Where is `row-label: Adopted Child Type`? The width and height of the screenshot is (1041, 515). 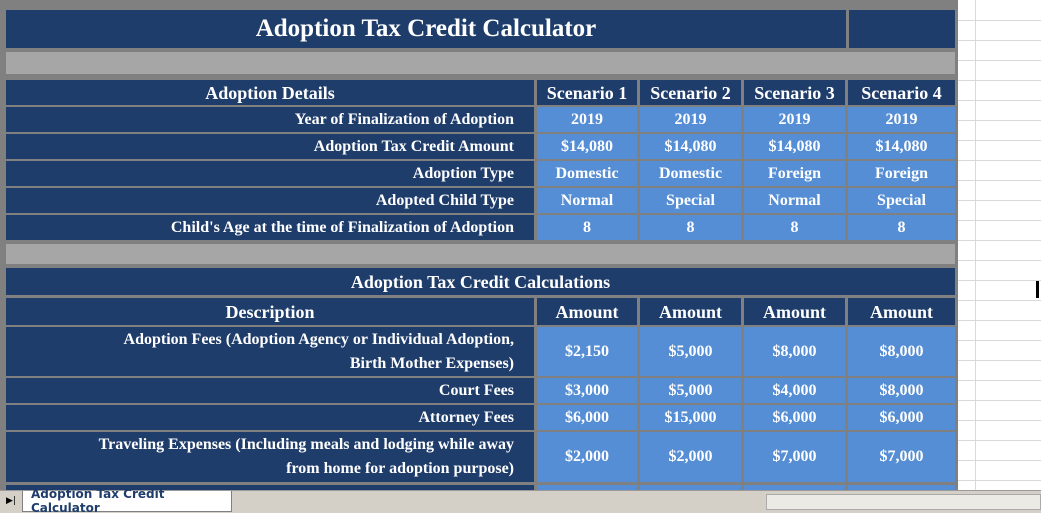
row-label: Adopted Child Type is located at coordinates (270, 200).